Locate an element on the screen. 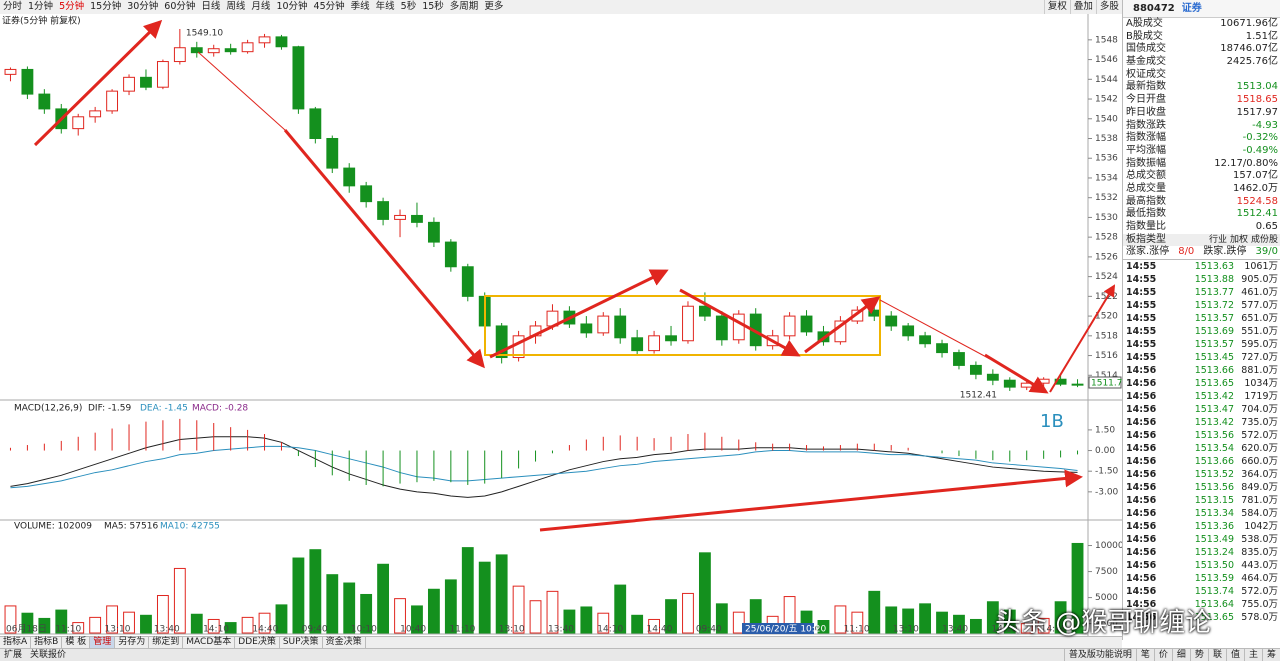 The height and width of the screenshot is (661, 1280). trade-cell: 1513.64 is located at coordinates (1214, 605).